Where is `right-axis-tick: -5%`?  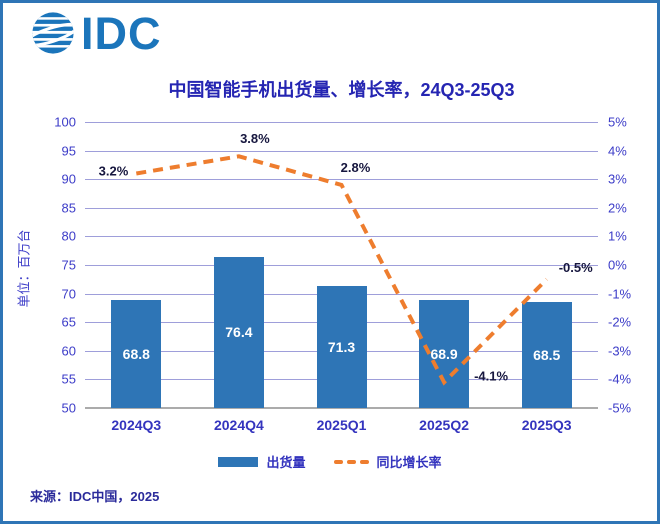
right-axis-tick: -5% is located at coordinates (620, 408).